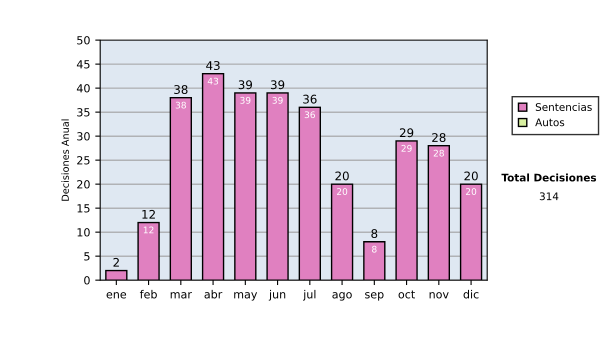 Image resolution: width=600 pixels, height=340 pixels. What do you see at coordinates (374, 249) in the screenshot?
I see `data-label: 8` at bounding box center [374, 249].